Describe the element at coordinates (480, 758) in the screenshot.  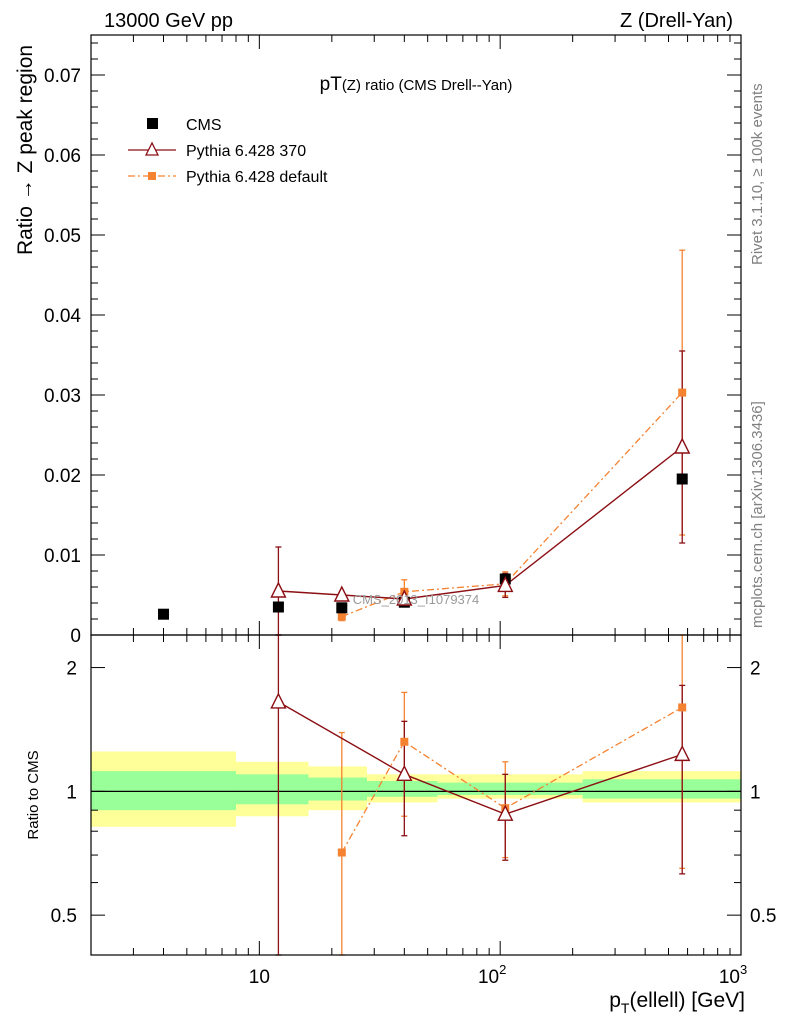
I see `ratio-pythia370-line` at that location.